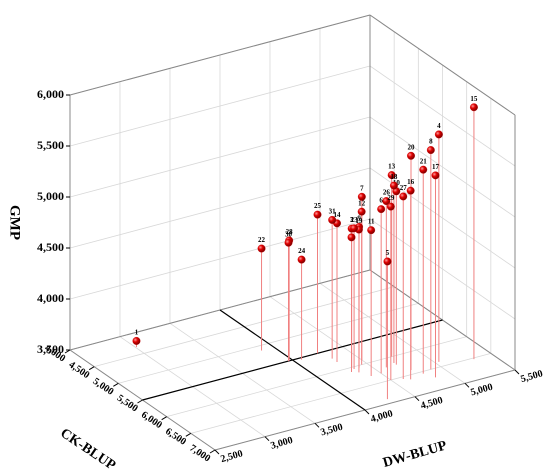 The height and width of the screenshot is (476, 550). I want to click on point-label: 1, so click(137, 333).